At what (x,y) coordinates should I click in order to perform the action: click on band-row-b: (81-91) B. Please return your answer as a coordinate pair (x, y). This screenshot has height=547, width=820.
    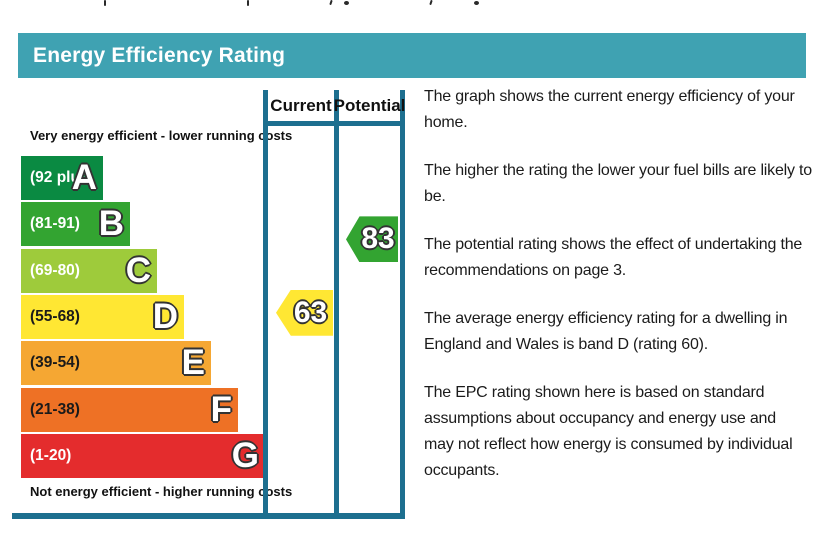
    Looking at the image, I should click on (75, 224).